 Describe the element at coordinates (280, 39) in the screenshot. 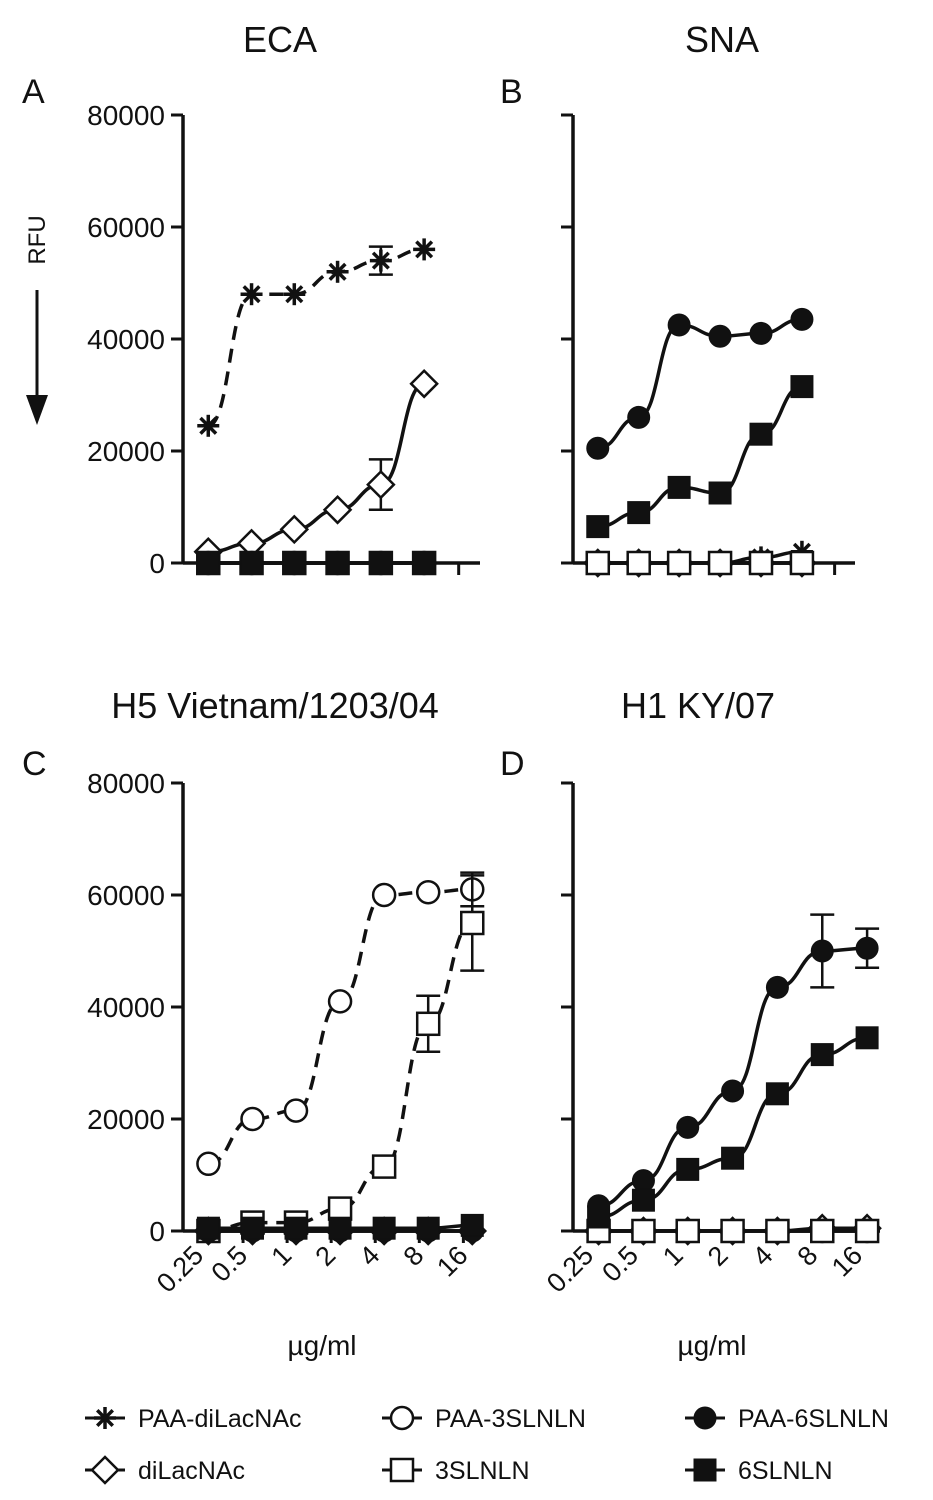

I see `panel-title-eca: ECA` at that location.